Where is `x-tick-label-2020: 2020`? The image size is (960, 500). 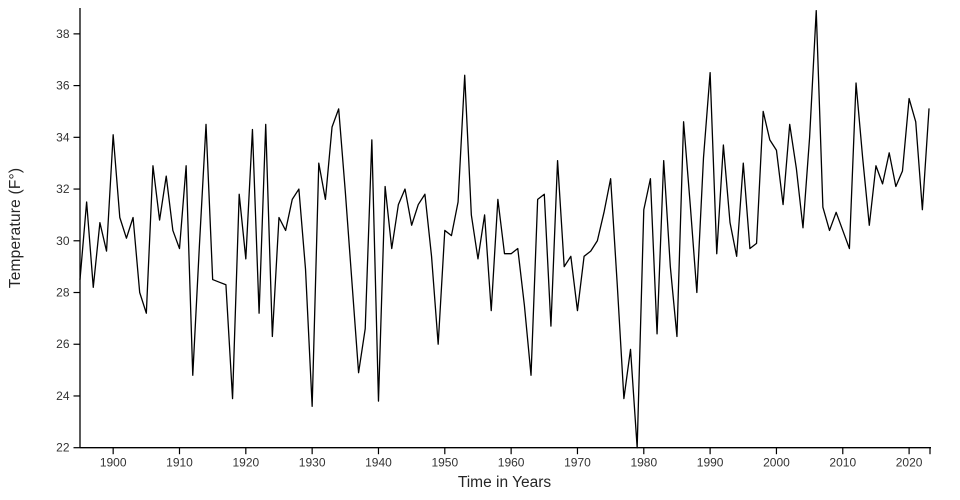
x-tick-label-2020: 2020 is located at coordinates (909, 463).